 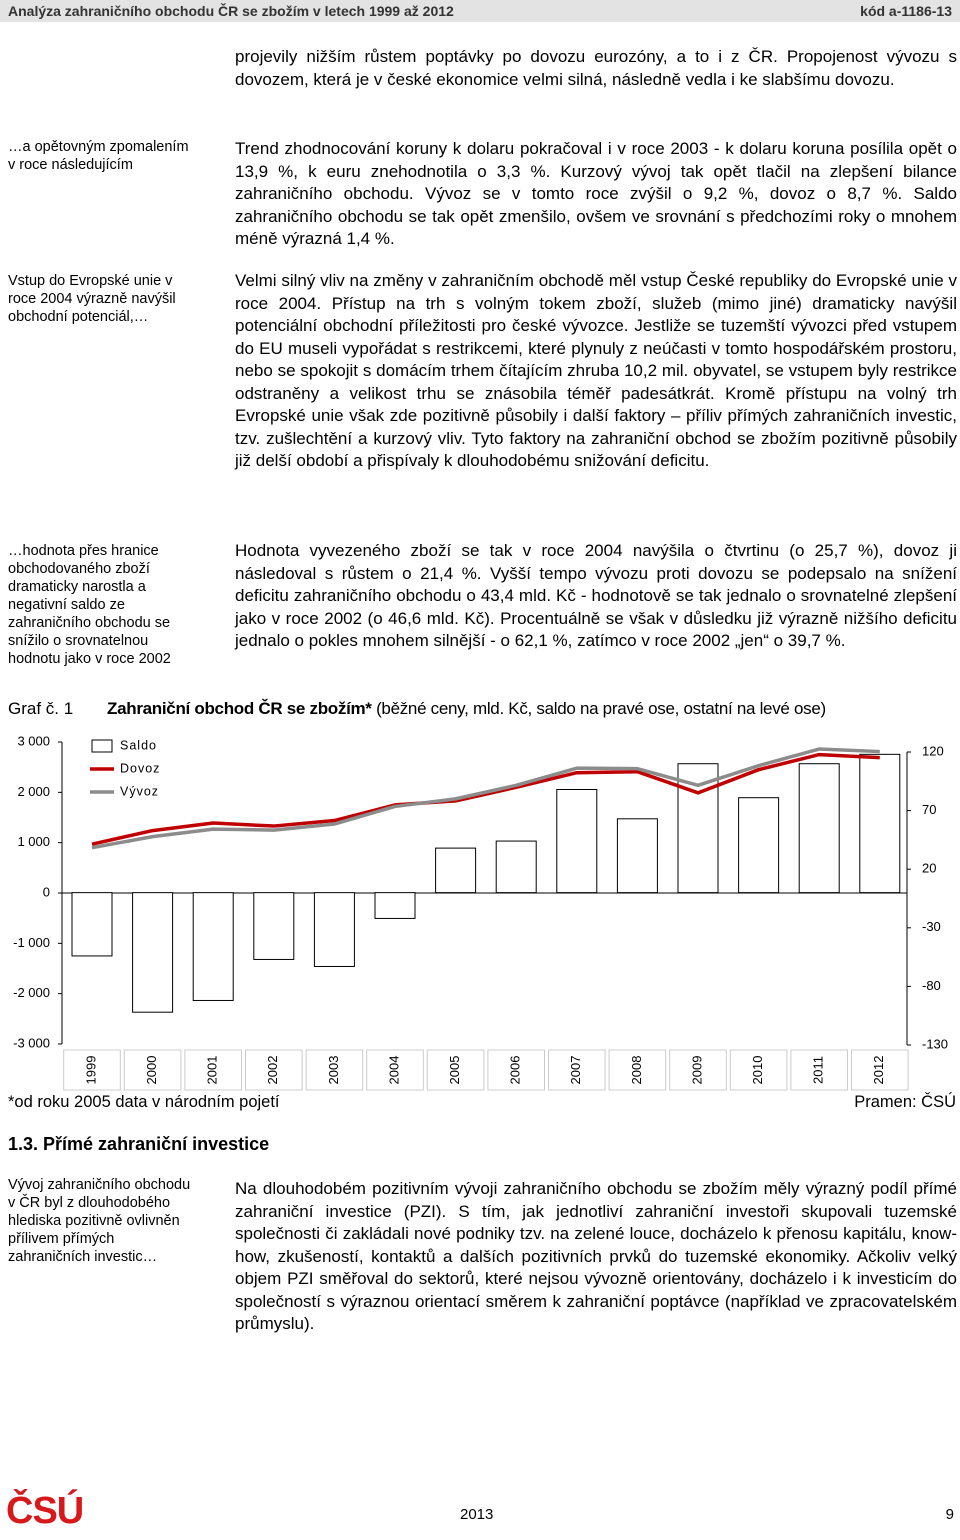 What do you see at coordinates (41, 708) in the screenshot?
I see `caption-label: Graf č. 1` at bounding box center [41, 708].